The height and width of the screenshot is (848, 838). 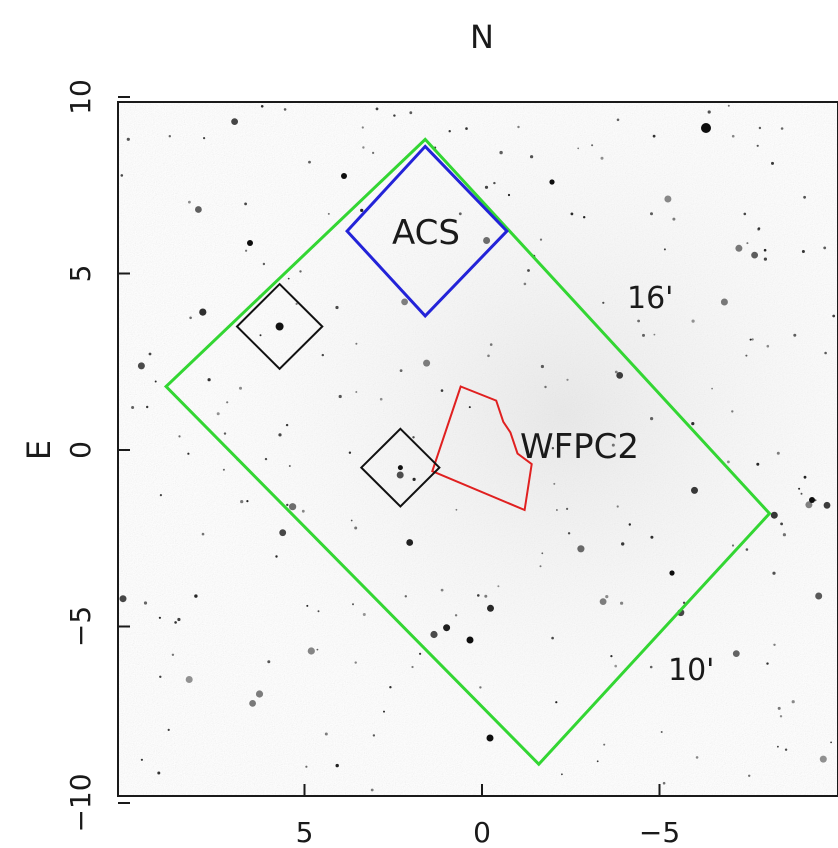 I want to click on y-tick-label: −5, so click(x=80, y=626).